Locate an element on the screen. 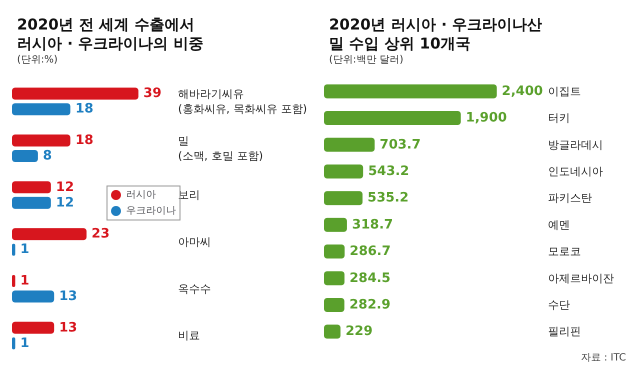 The width and height of the screenshot is (640, 373). y-tick-label: 아마씨 is located at coordinates (194, 241).